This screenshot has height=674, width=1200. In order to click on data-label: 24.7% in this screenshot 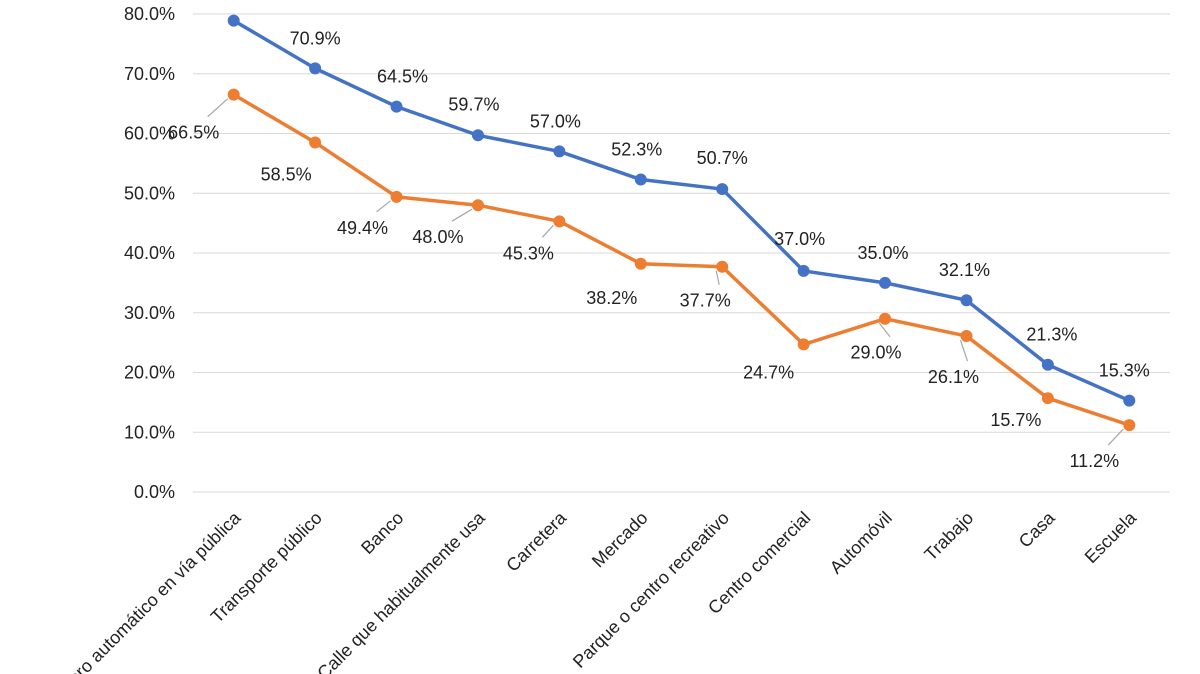, I will do `click(768, 372)`.